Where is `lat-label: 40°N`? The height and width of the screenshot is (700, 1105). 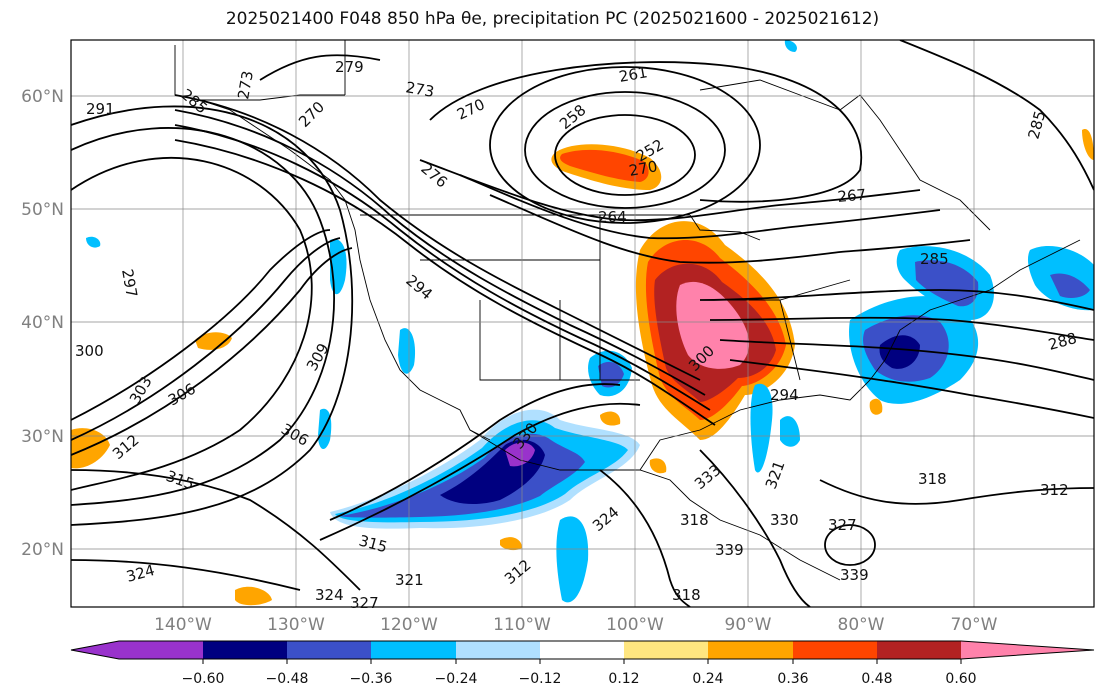
lat-label: 40°N is located at coordinates (42, 323).